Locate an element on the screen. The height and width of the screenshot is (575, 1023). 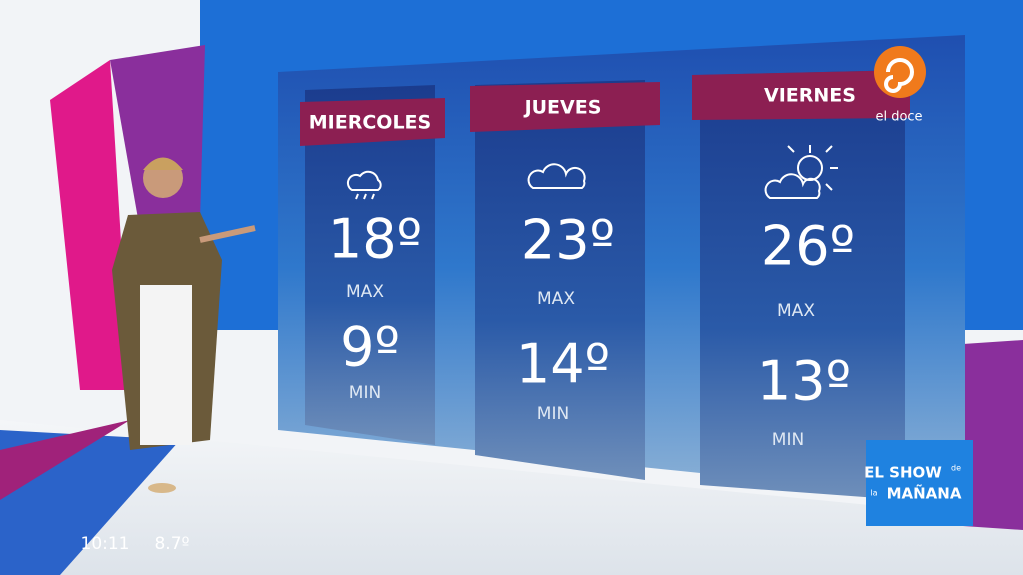
day-name: VIERNES is located at coordinates (810, 96).